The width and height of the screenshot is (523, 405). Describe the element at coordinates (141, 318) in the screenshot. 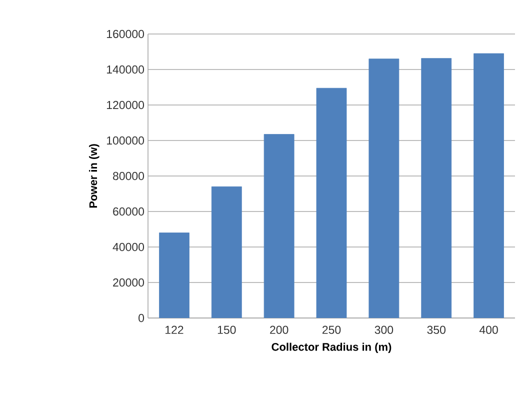

I see `y-tick-label: 0` at that location.